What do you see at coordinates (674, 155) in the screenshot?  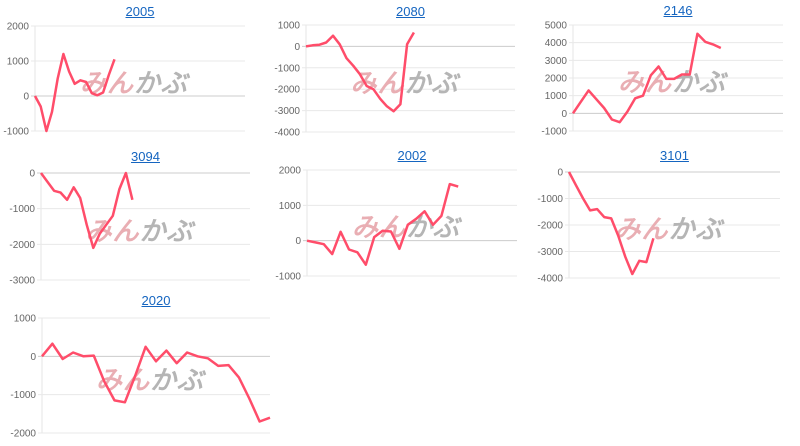 I see `chart-title-link: 3101` at bounding box center [674, 155].